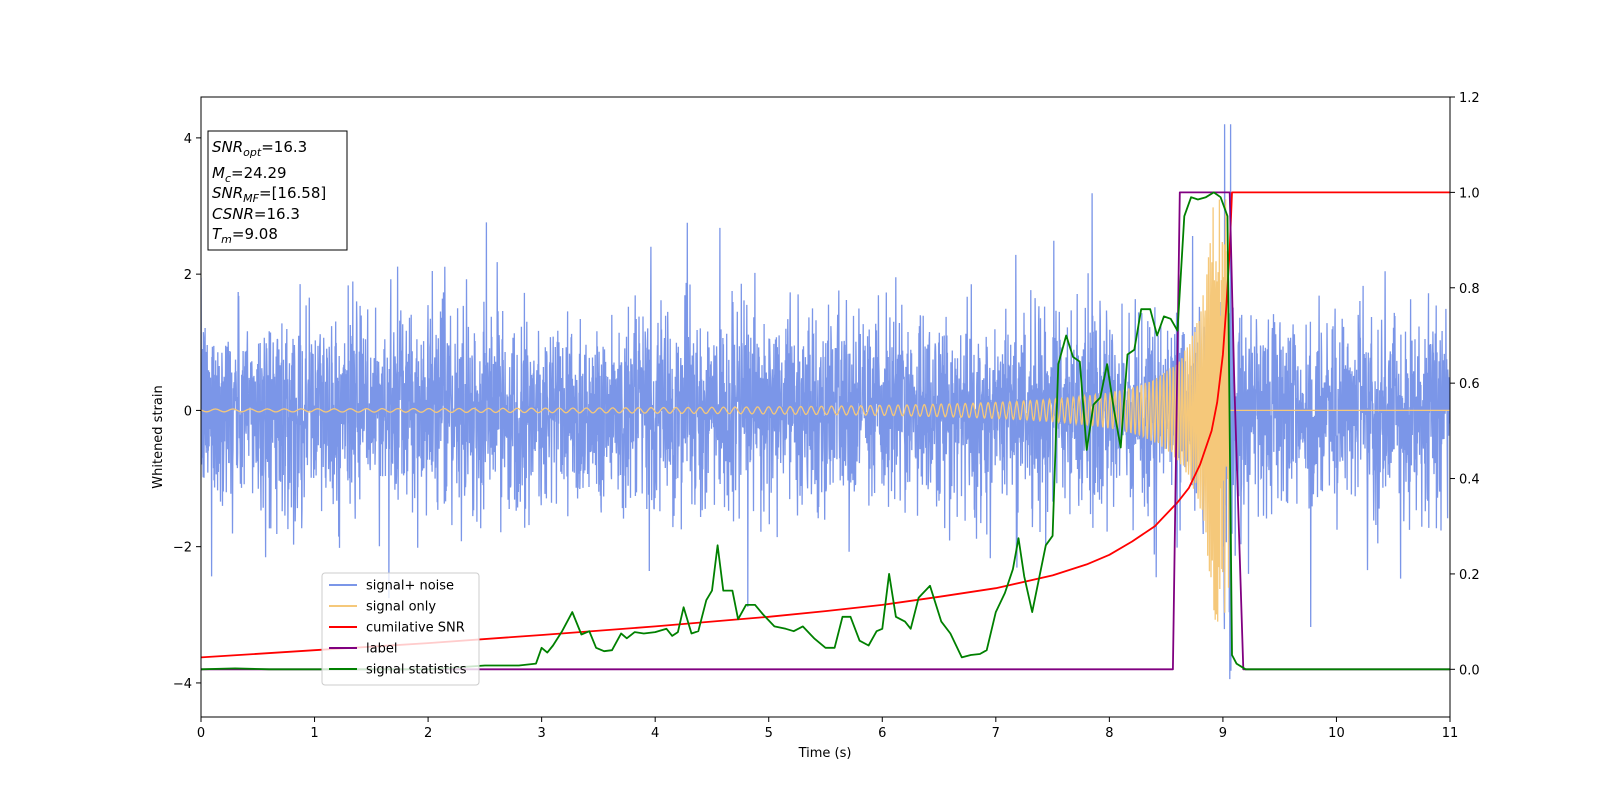  I want to click on info-snr-mf: SNRMF=[16.58], so click(269, 194).